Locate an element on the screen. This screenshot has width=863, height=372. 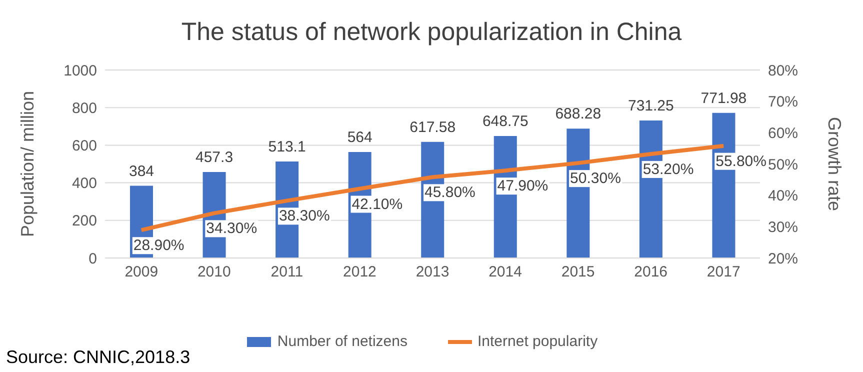
data-label: 47.90% is located at coordinates (522, 186).